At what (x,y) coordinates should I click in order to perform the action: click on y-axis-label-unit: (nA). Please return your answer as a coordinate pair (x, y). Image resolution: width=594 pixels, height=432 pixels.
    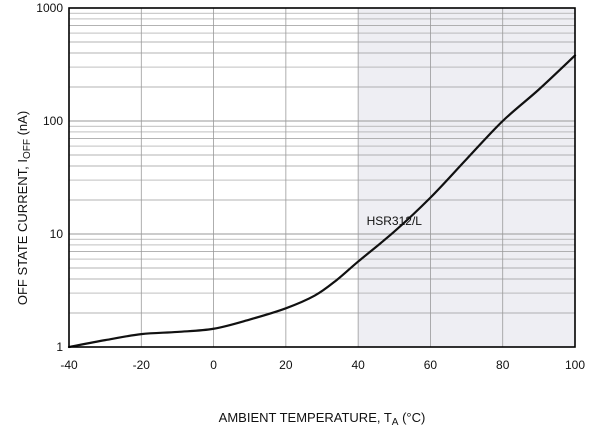
    Looking at the image, I should click on (22, 125).